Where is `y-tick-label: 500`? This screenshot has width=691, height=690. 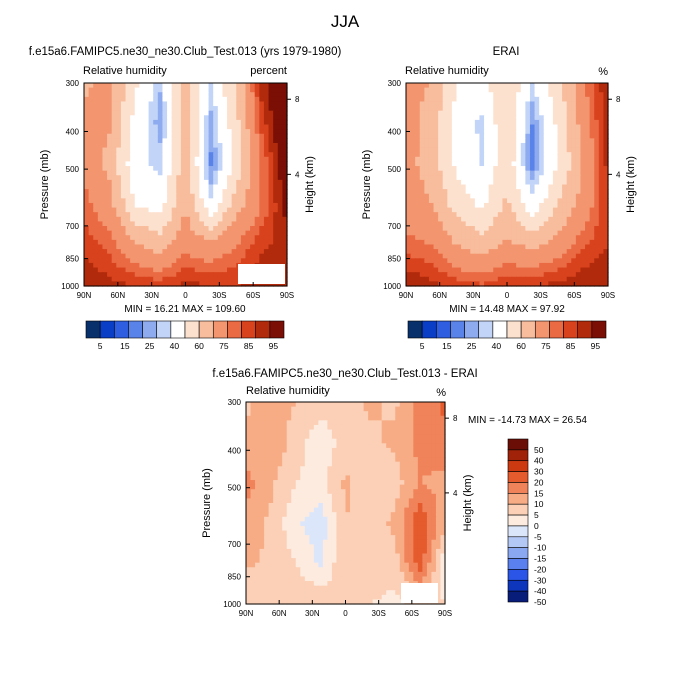
y-tick-label: 500 is located at coordinates (73, 169).